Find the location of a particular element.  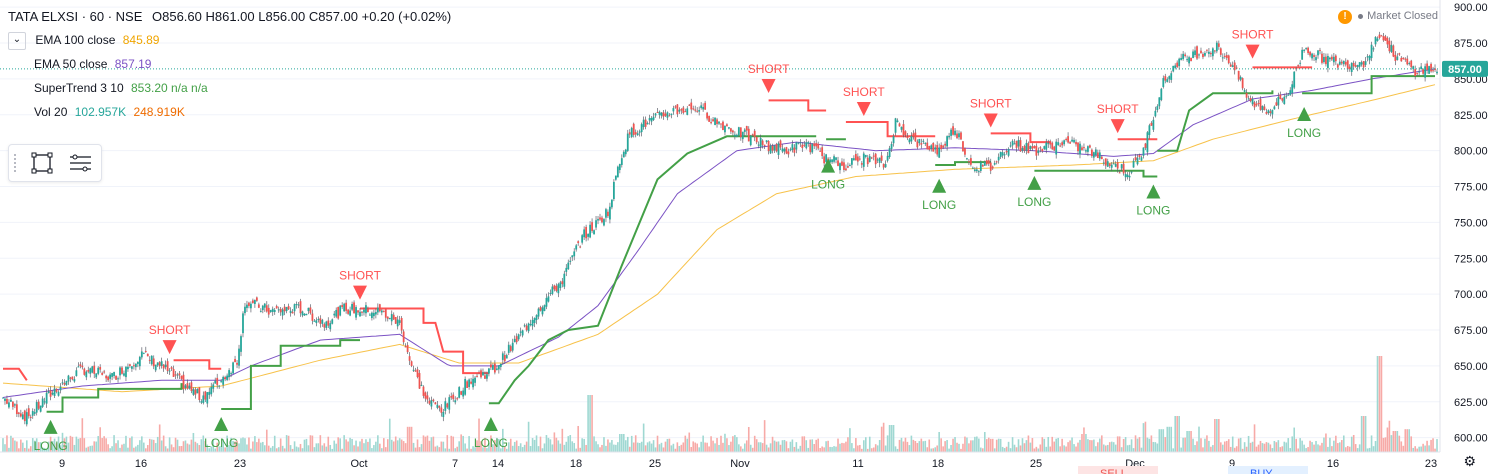

time-tick-label: 16 is located at coordinates (141, 464).